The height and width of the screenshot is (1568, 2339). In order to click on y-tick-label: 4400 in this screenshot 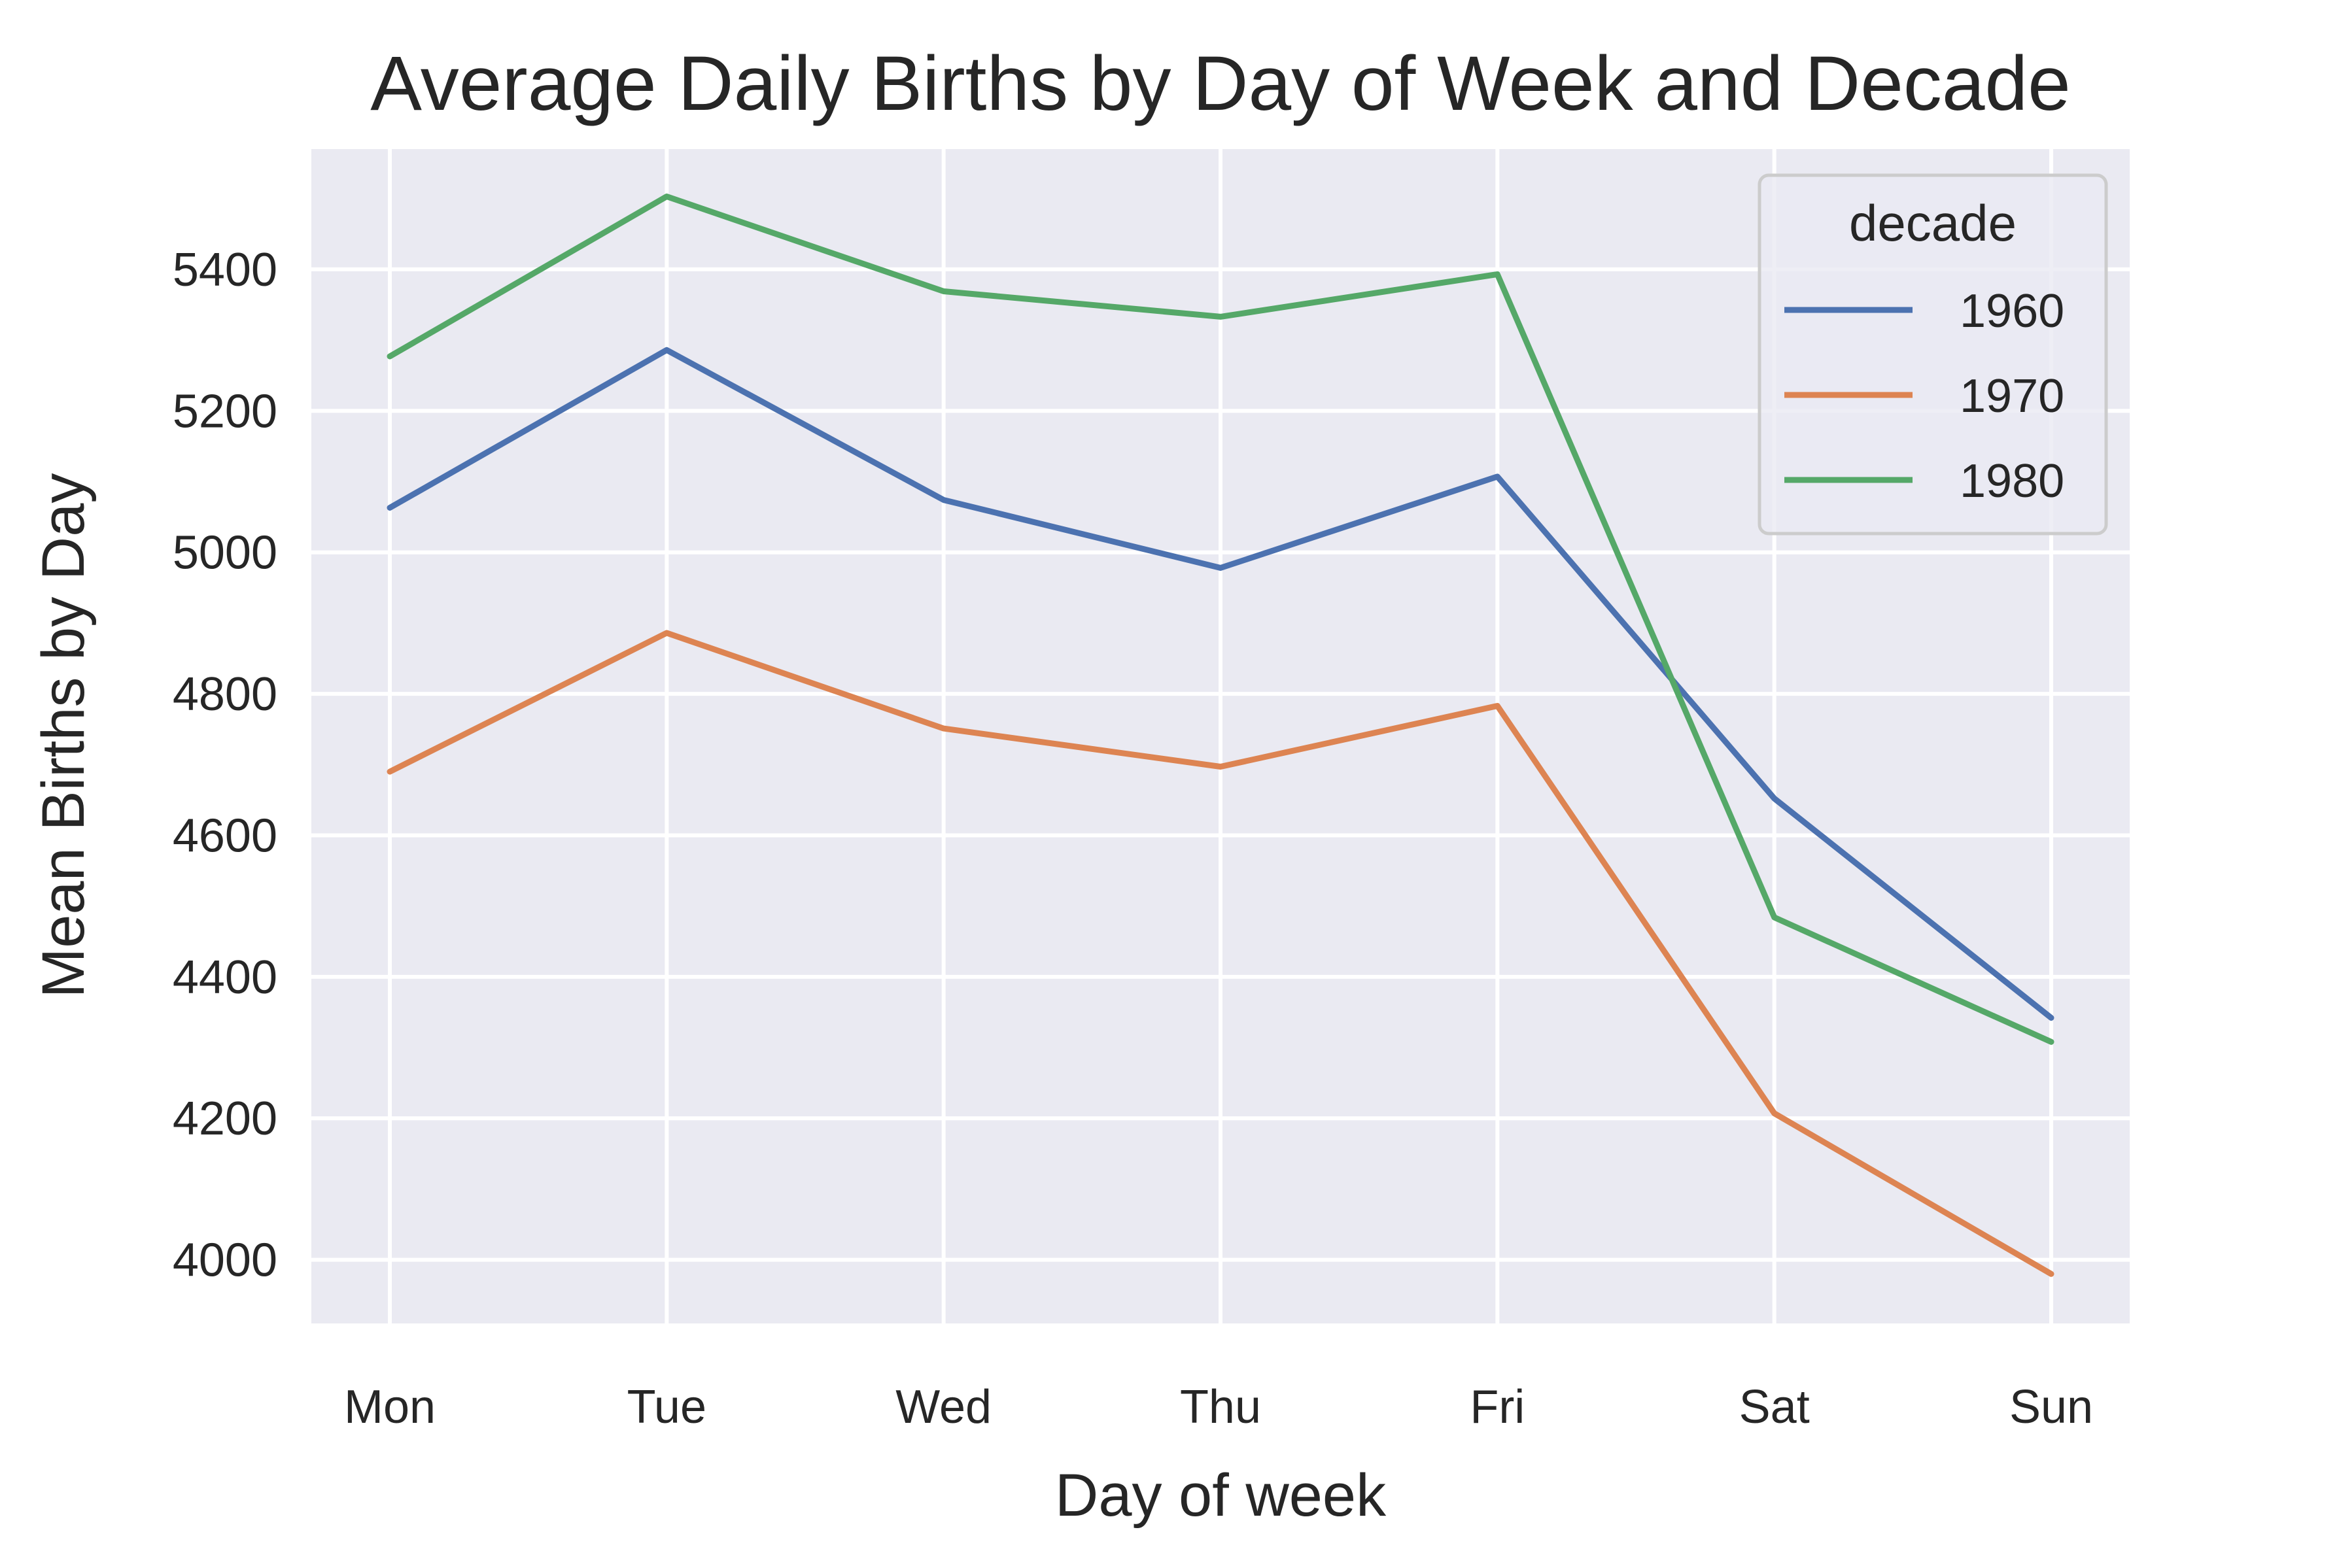, I will do `click(225, 977)`.